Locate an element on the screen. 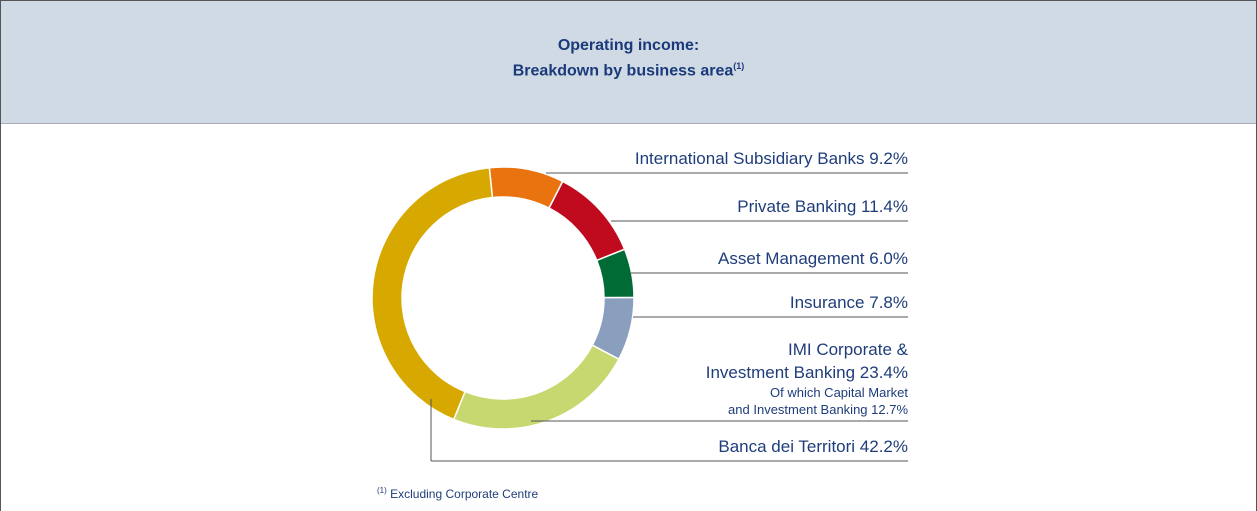 This screenshot has height=511, width=1257. value-label: 9.2% is located at coordinates (888, 158).